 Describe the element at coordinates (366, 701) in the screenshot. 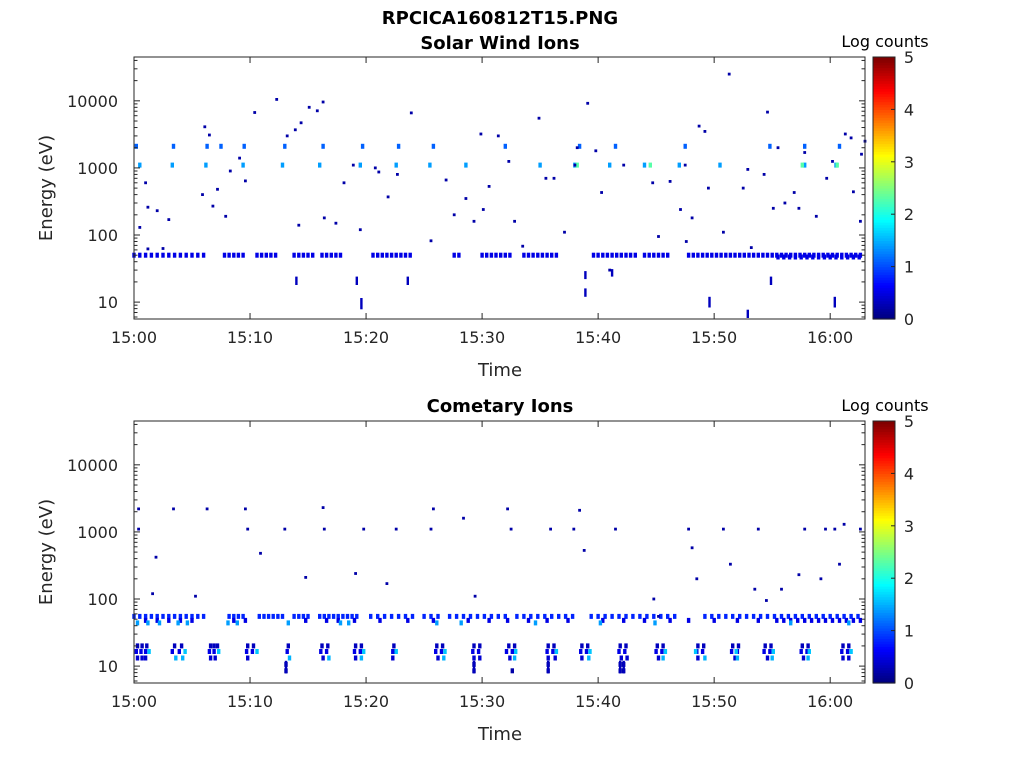

I see `x-tick-label: 15:20` at that location.